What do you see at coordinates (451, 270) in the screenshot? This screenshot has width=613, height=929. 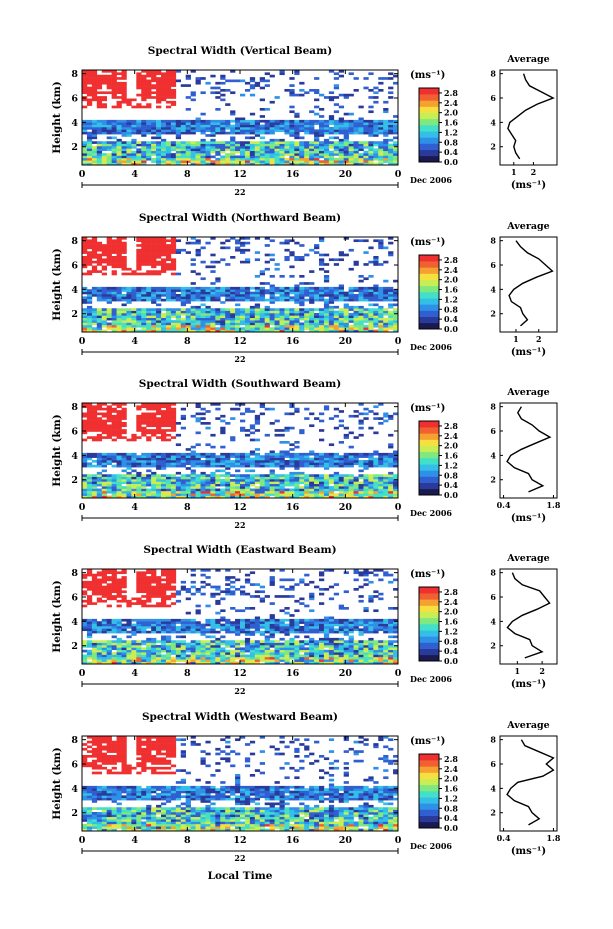 I see `colorbar-tick-label: 2.4` at bounding box center [451, 270].